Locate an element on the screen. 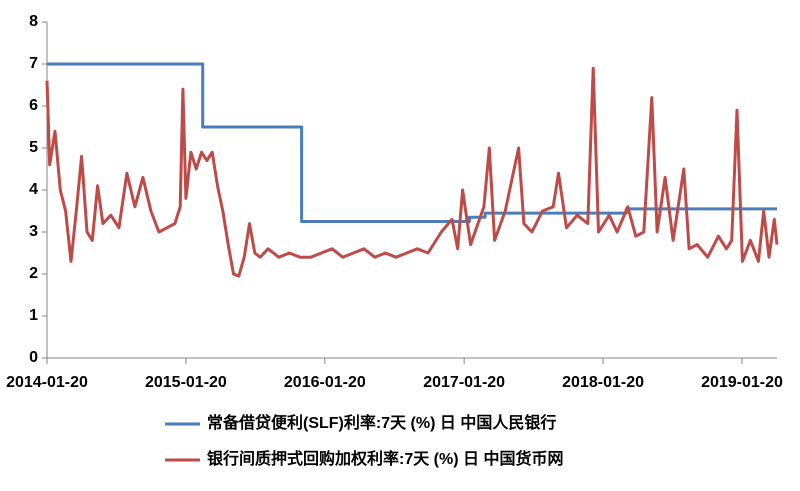 The height and width of the screenshot is (491, 800). x-tick-label: 2015-01-20 is located at coordinates (186, 382).